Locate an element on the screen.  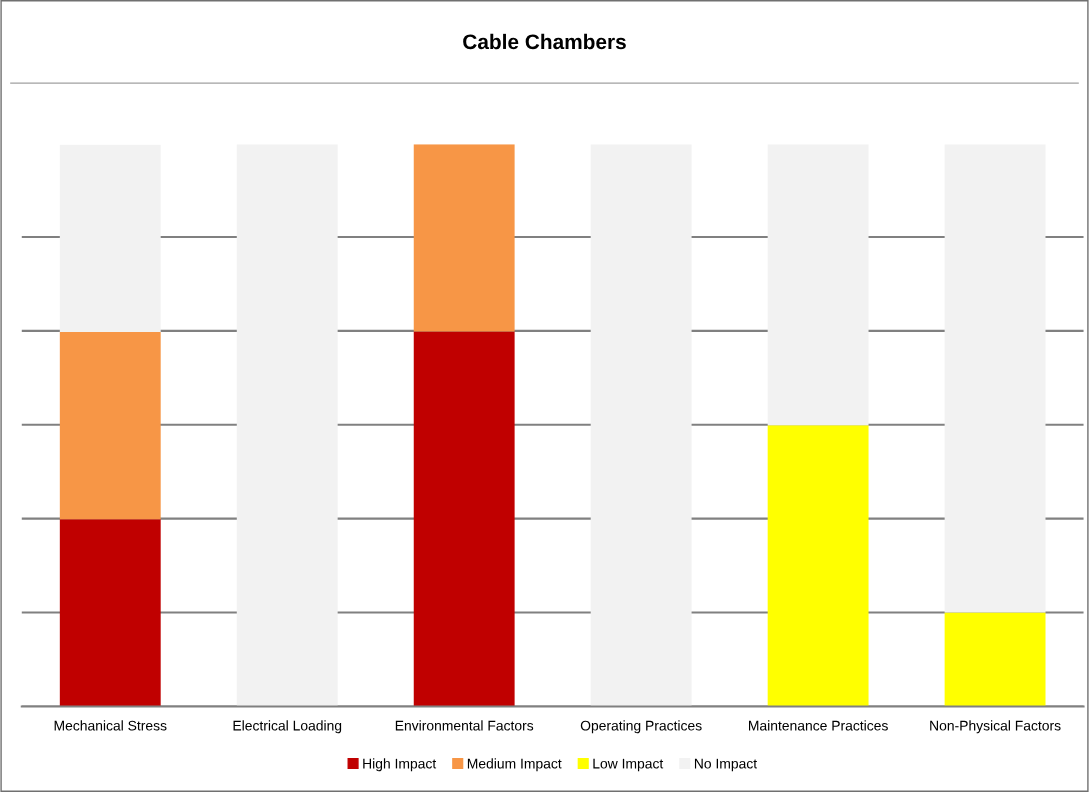
x-tick-label: Mechanical Stress is located at coordinates (110, 725).